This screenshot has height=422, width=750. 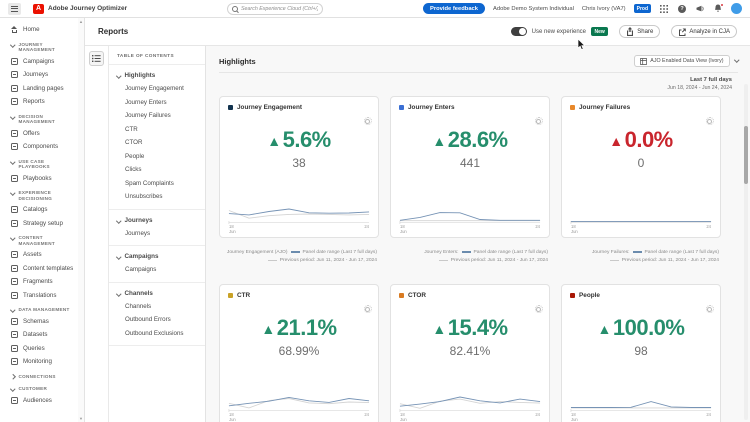 What do you see at coordinates (630, 31) in the screenshot?
I see `share-icon` at bounding box center [630, 31].